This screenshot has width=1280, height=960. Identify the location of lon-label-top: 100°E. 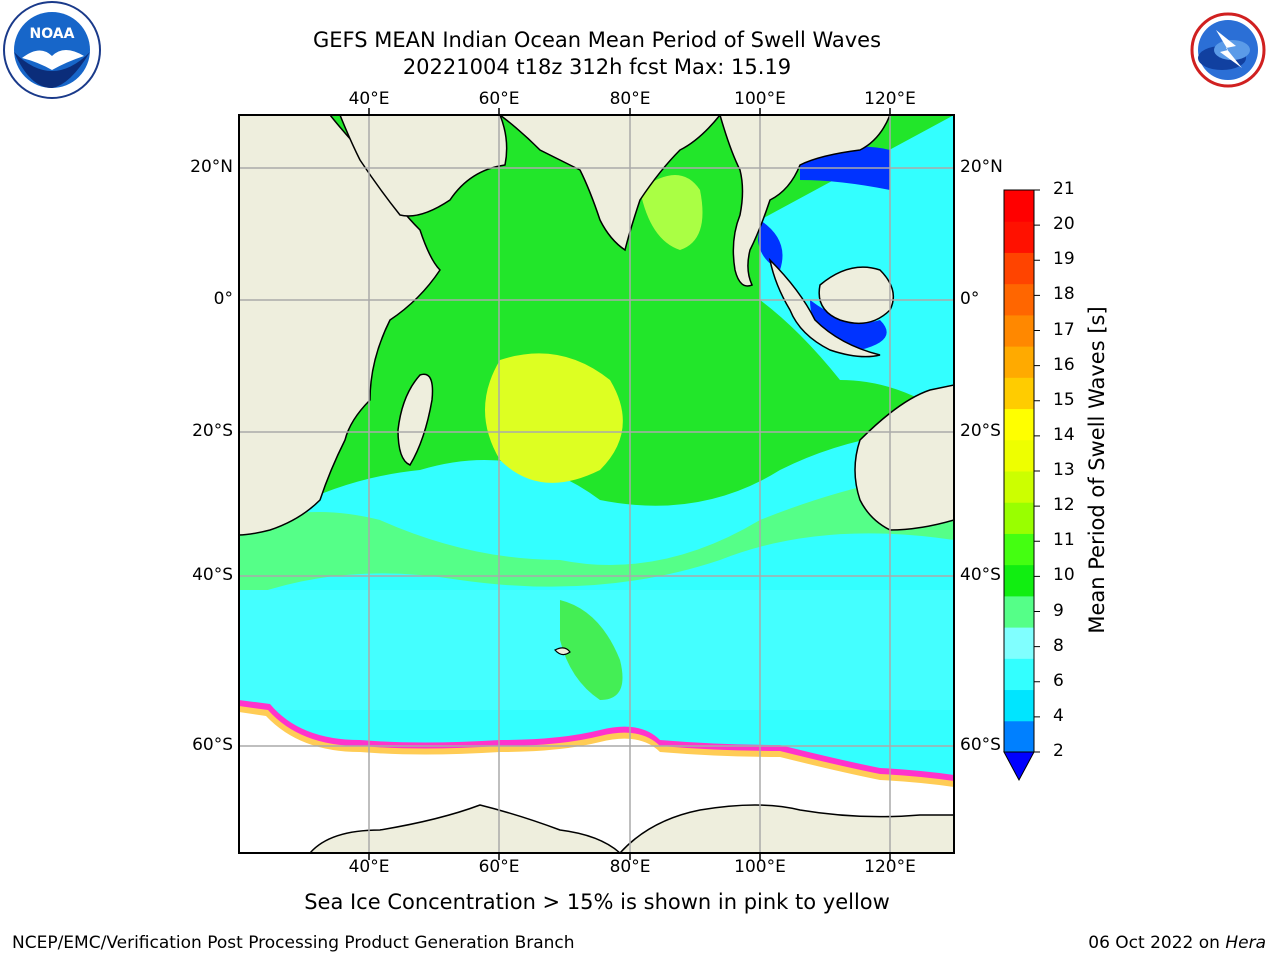
(760, 99).